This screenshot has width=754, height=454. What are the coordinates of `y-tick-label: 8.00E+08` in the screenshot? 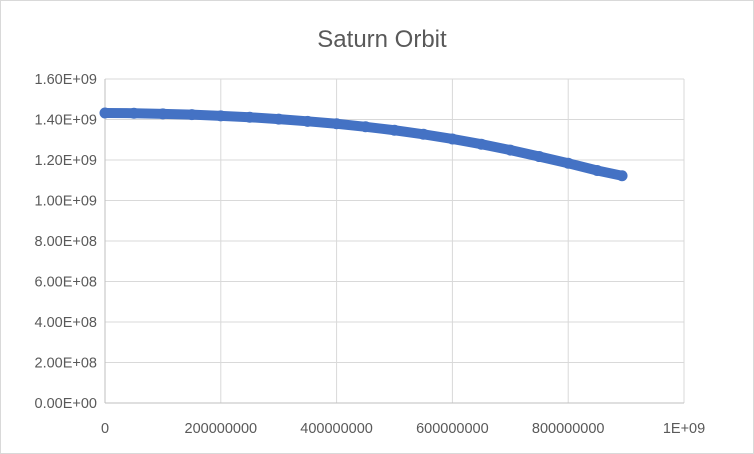 It's located at (66, 242).